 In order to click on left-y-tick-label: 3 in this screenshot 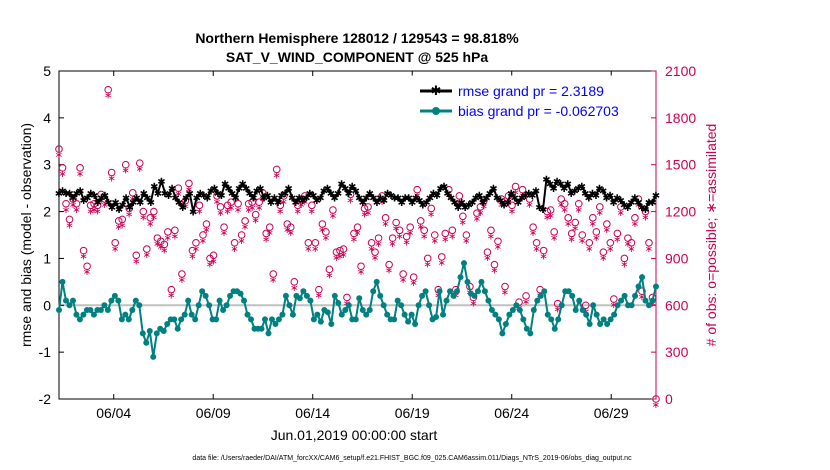, I will do `click(47, 165)`.